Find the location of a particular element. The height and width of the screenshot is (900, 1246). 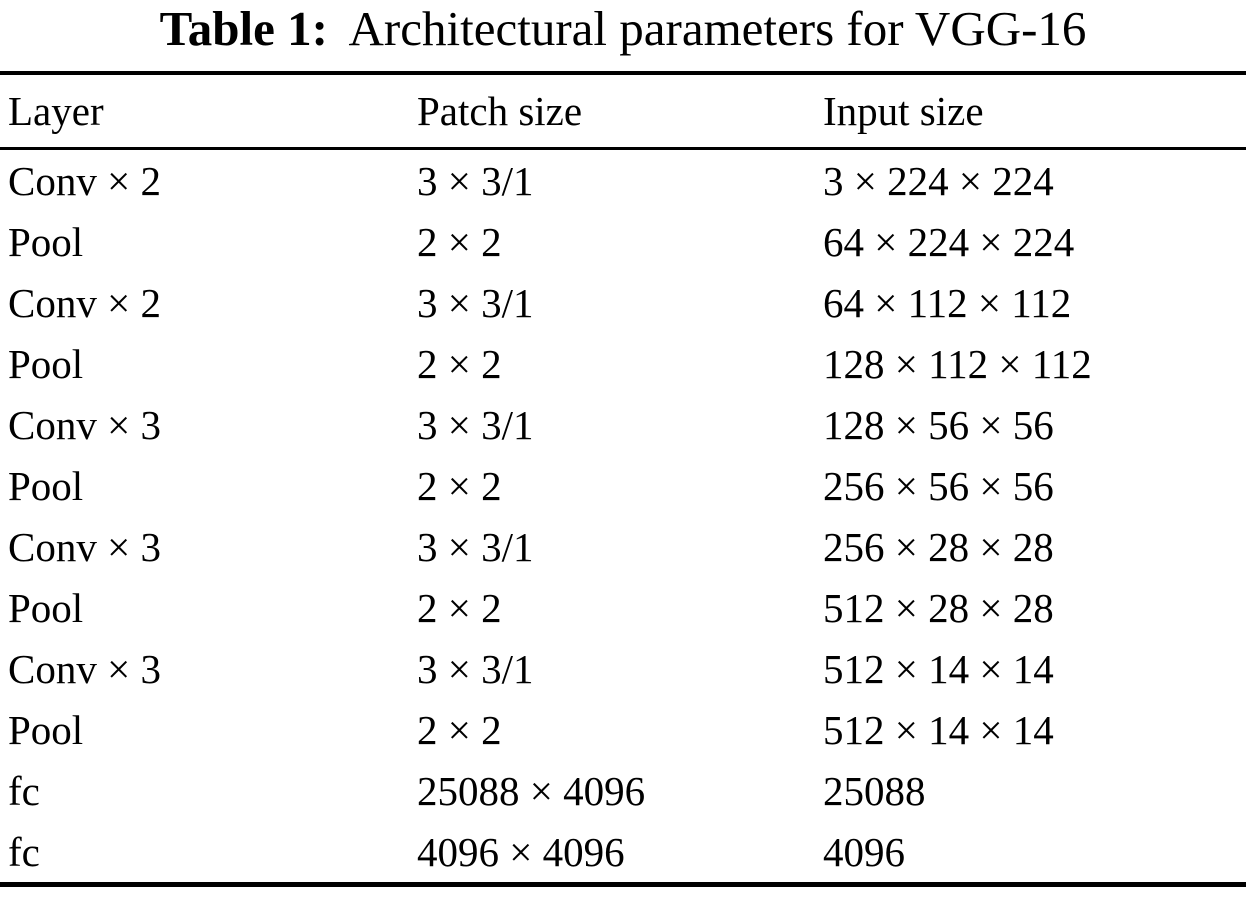

table-header-row: Layer Patch size Input size is located at coordinates (623, 111).